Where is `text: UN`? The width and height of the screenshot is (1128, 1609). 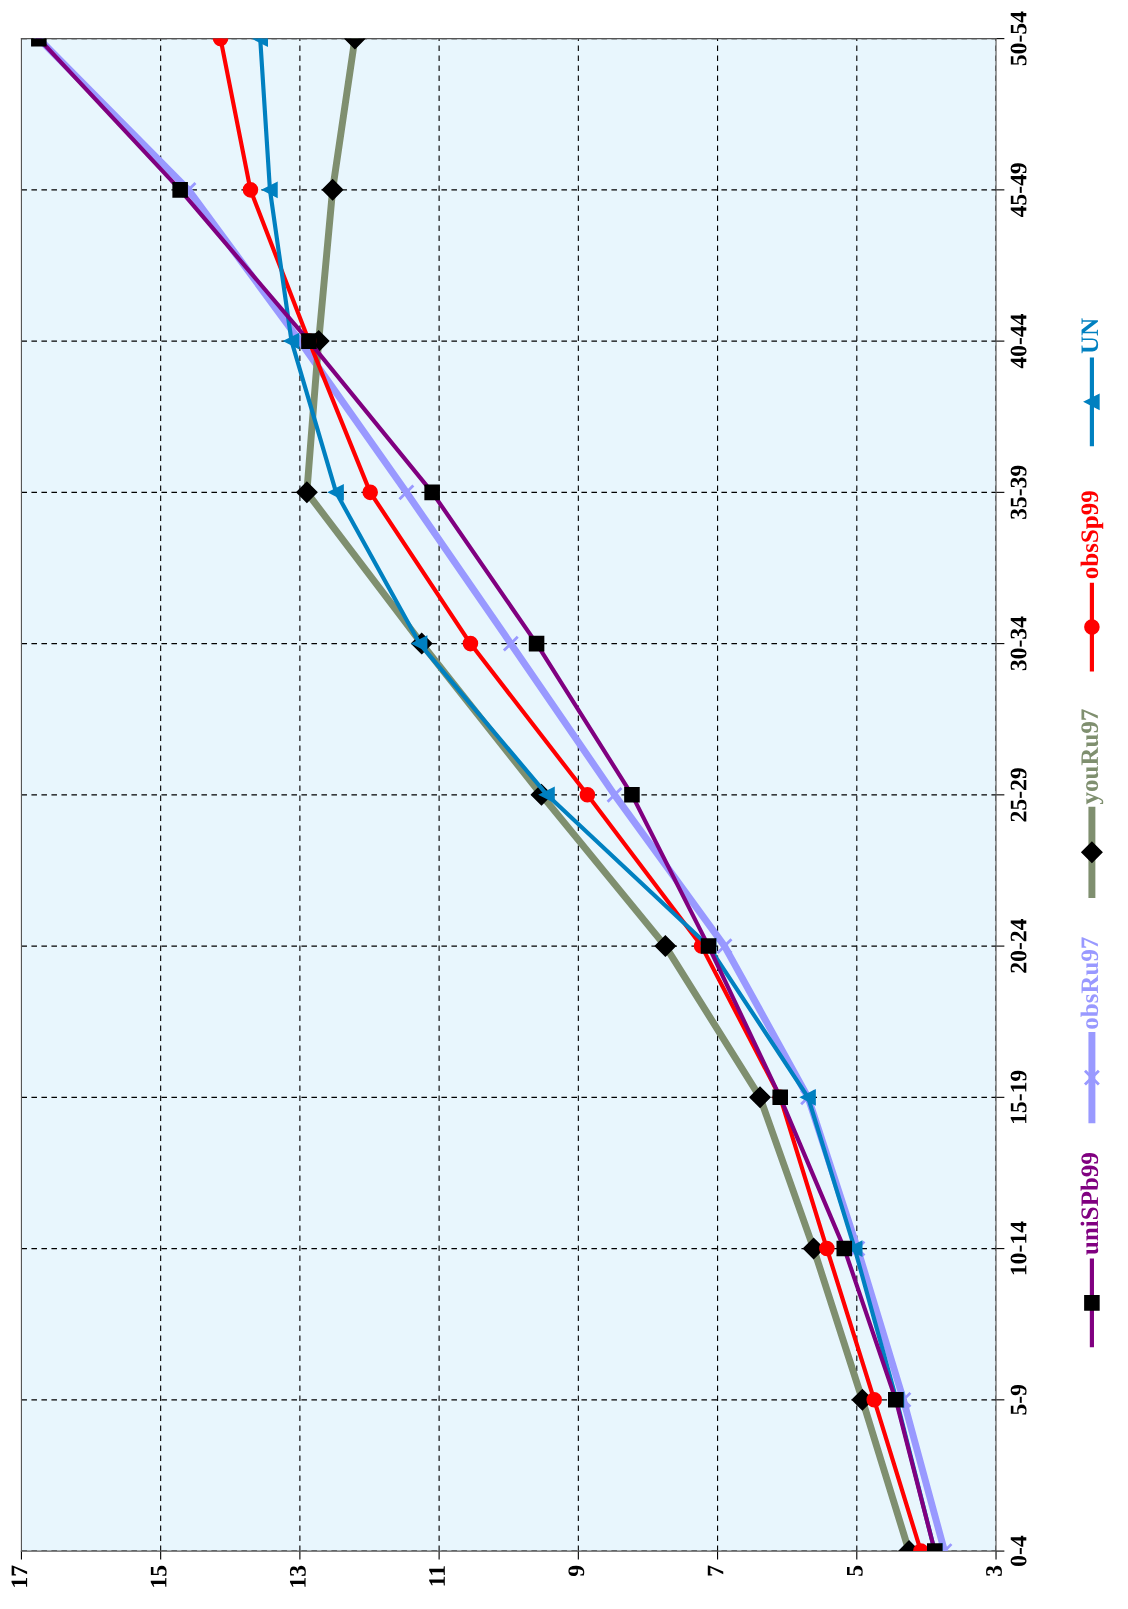
text: UN is located at coordinates (1090, 336).